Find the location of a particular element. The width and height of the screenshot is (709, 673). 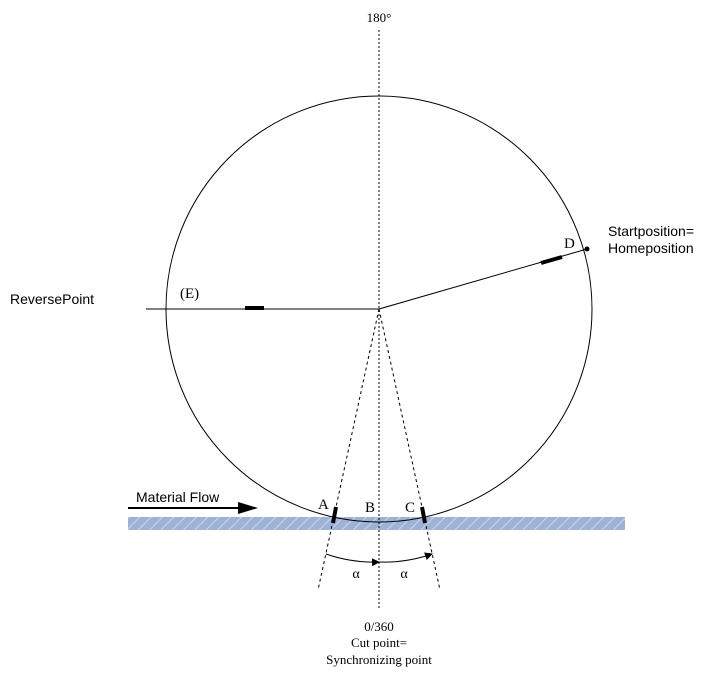

point-e-label: (E) is located at coordinates (189, 294).